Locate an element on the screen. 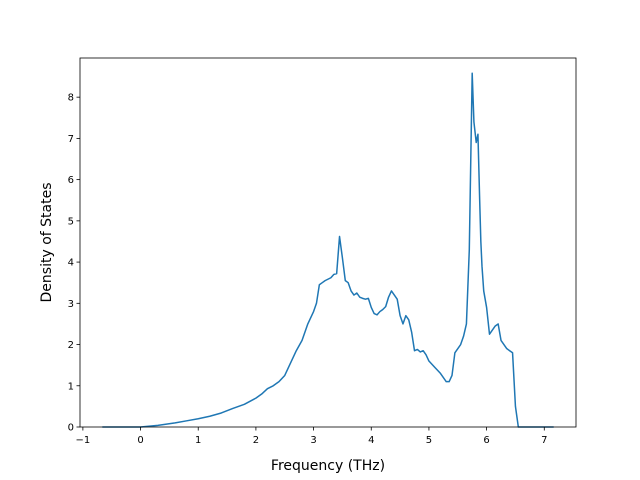 The height and width of the screenshot is (480, 640). y-axis: 0 1 2 3 4 5 6 7 8 is located at coordinates (74, 263).